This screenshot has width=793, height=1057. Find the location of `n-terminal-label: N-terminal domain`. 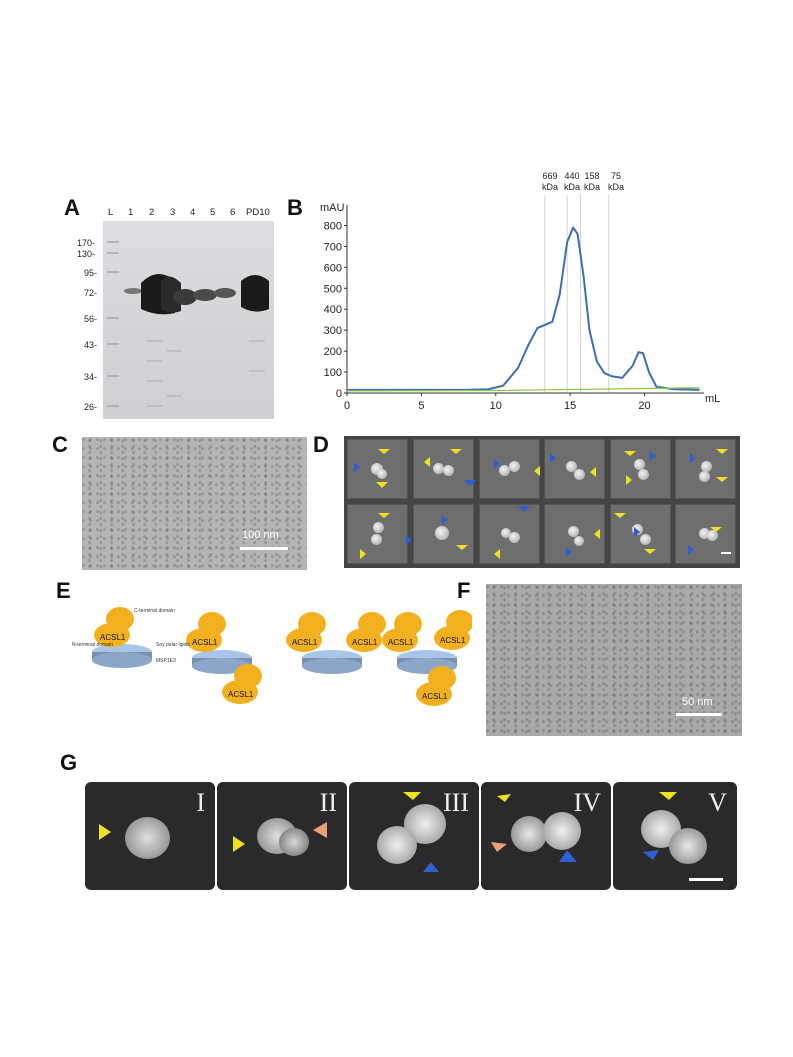

n-terminal-label: N-terminal domain is located at coordinates (92, 645).